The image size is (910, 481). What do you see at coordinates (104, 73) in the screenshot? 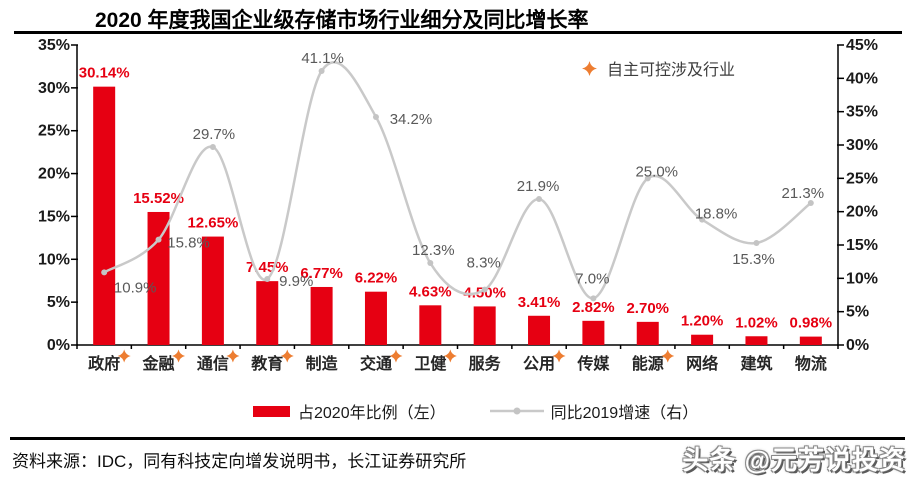
I see `bar-value-label: 30.14%` at bounding box center [104, 73].